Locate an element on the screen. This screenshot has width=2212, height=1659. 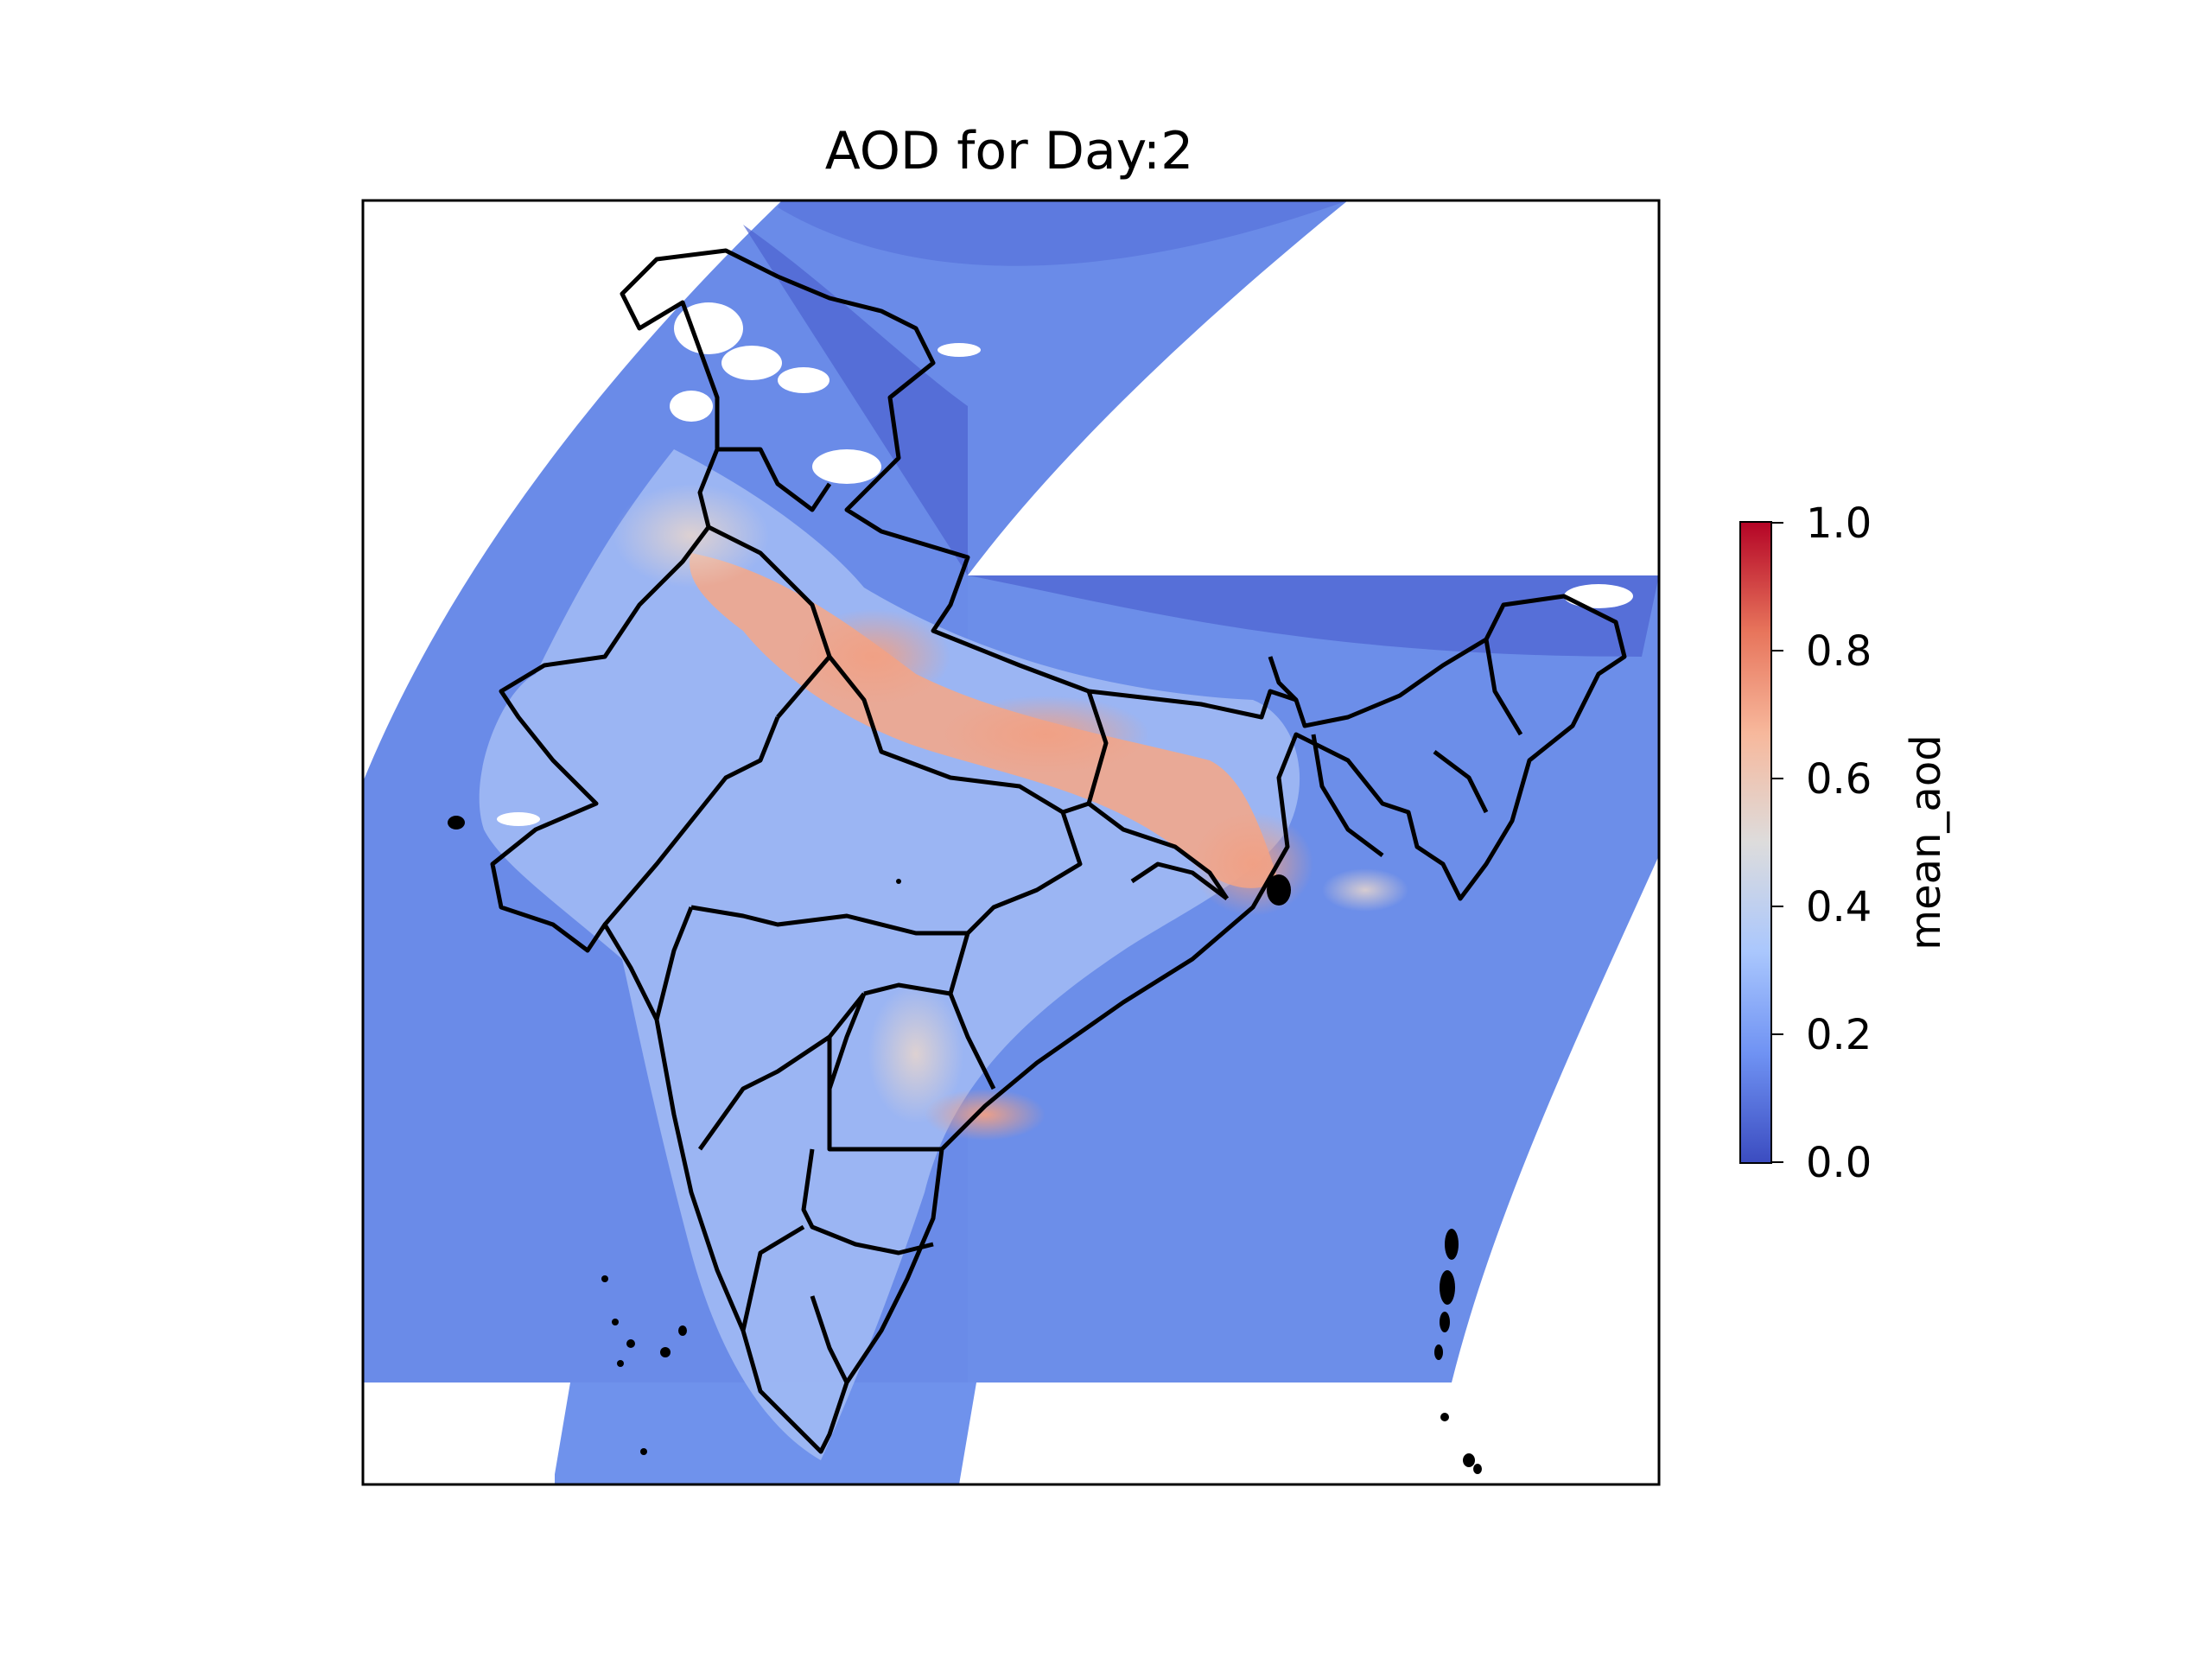
chart-title: AOD for Day:2 is located at coordinates (1009, 151).